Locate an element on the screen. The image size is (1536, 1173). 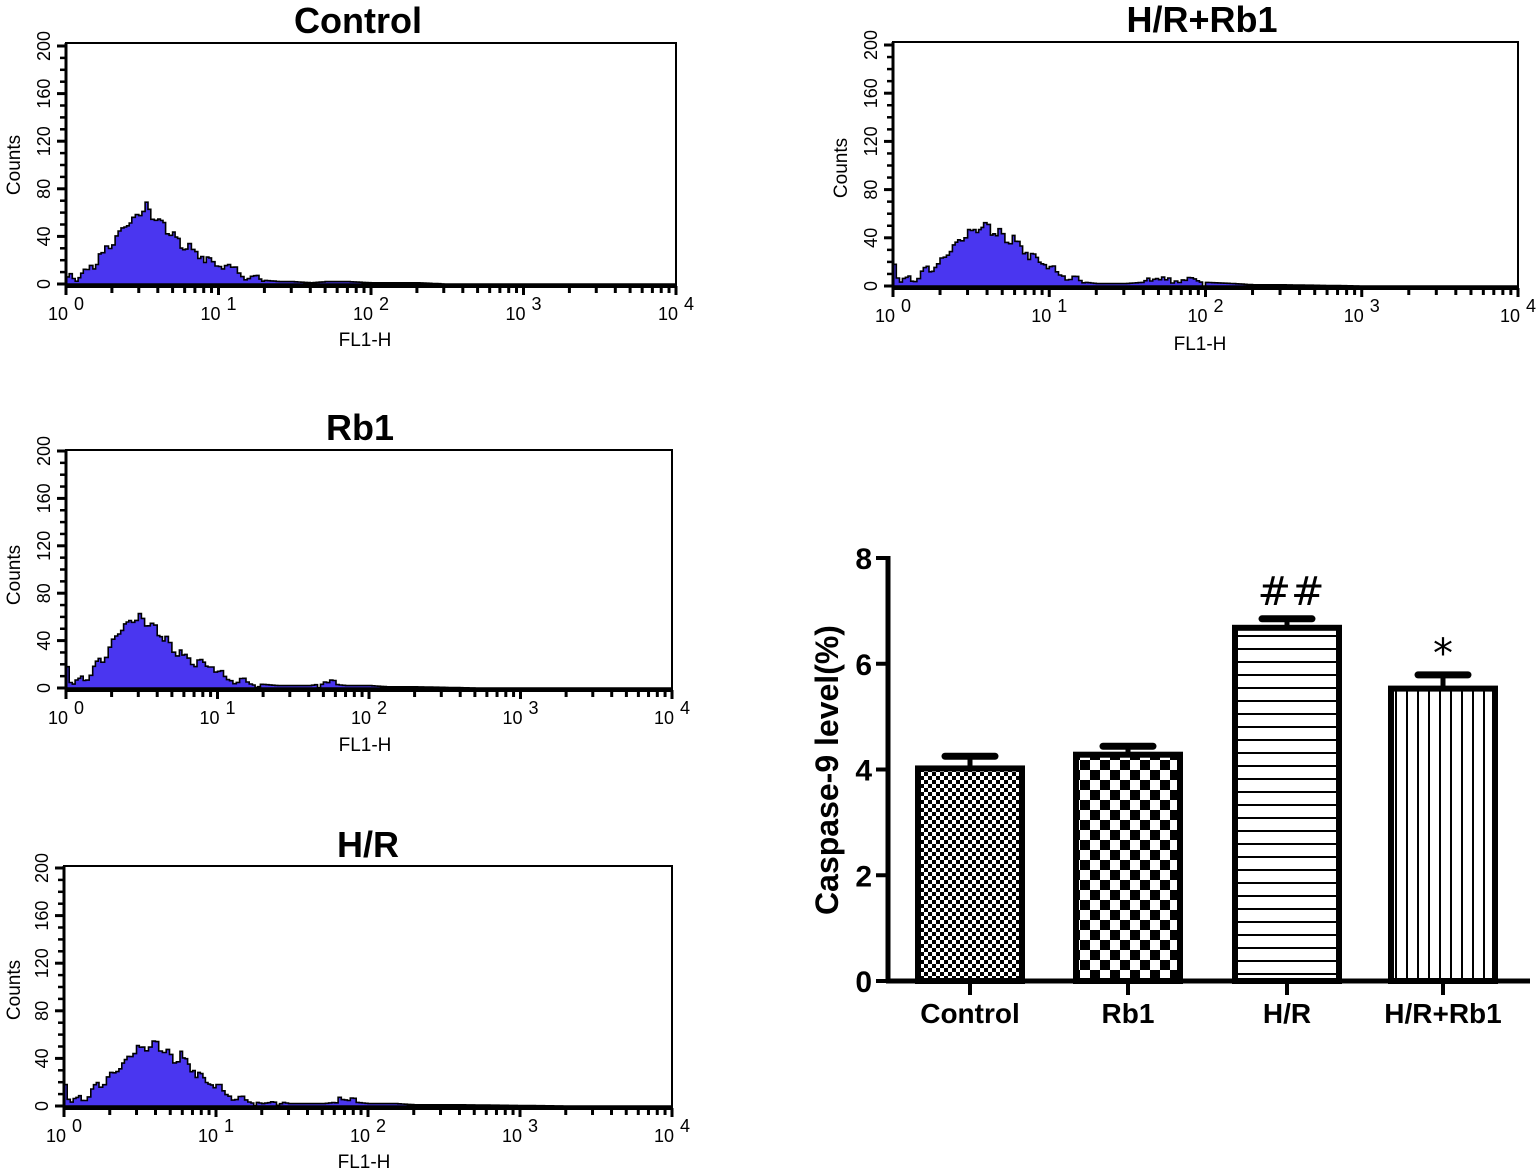
y-tick-label: 8 is located at coordinates (863, 559).